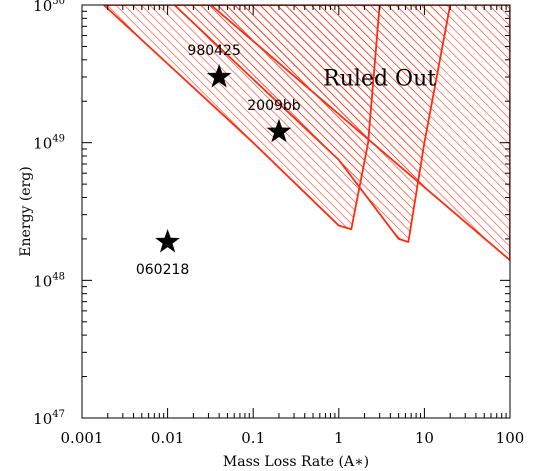 The image size is (541, 471). What do you see at coordinates (49, 418) in the screenshot?
I see `y-tick-label: 1047` at bounding box center [49, 418].